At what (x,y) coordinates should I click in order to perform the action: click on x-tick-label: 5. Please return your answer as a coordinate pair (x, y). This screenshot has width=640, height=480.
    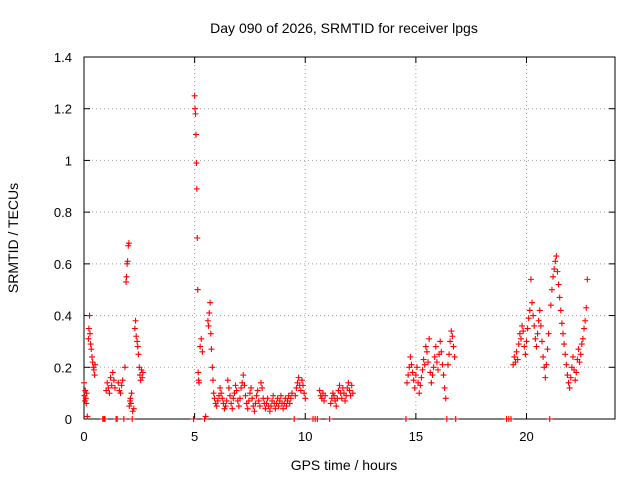
    Looking at the image, I should click on (194, 436).